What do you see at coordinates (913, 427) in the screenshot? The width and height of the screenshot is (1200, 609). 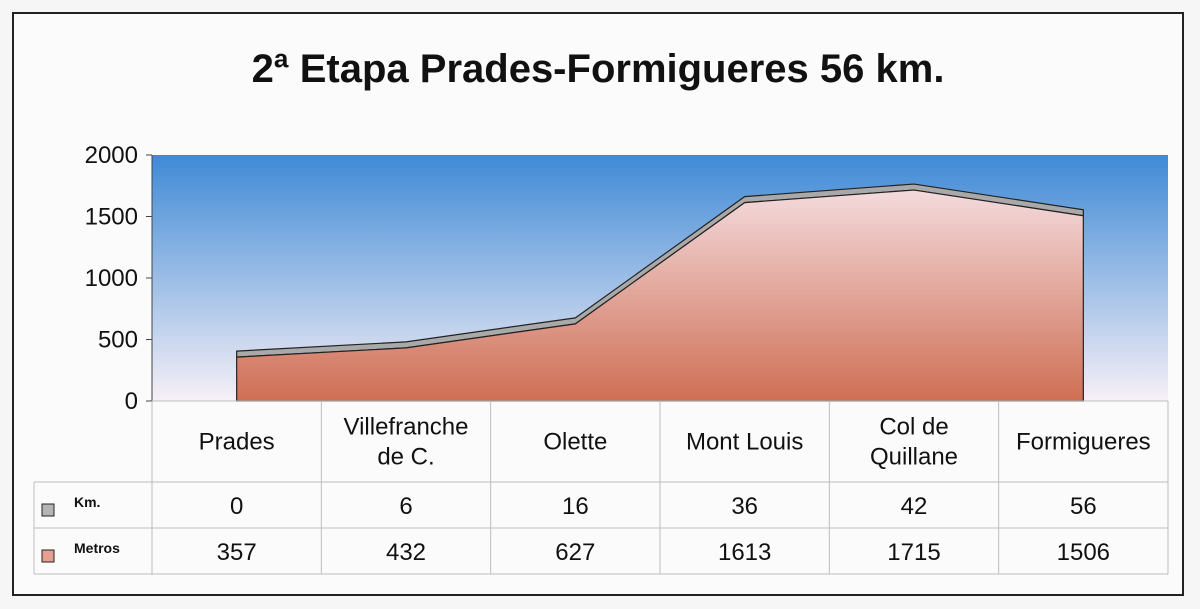 I see `category-label: Col de` at bounding box center [913, 427].